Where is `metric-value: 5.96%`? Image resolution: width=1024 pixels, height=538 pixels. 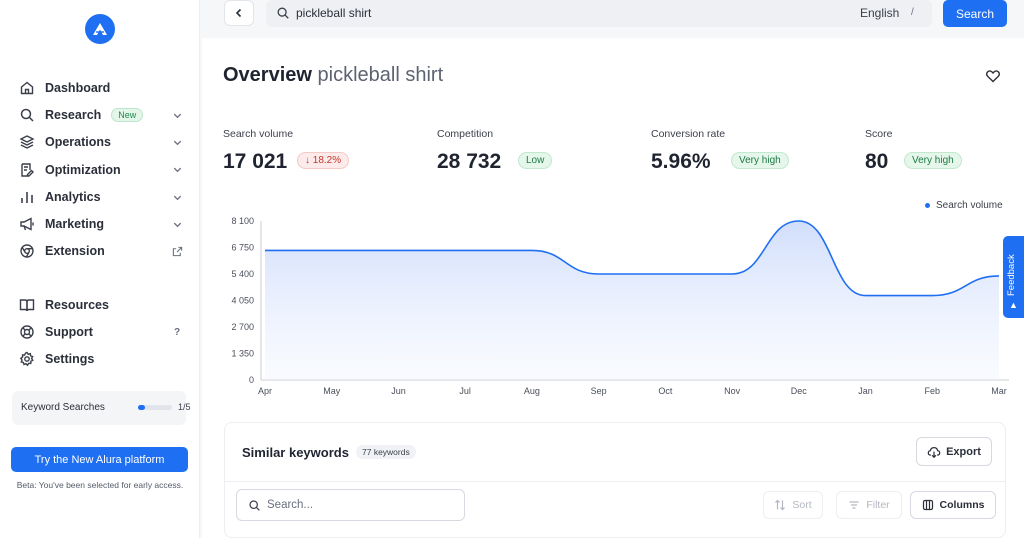 metric-value: 5.96% is located at coordinates (681, 161).